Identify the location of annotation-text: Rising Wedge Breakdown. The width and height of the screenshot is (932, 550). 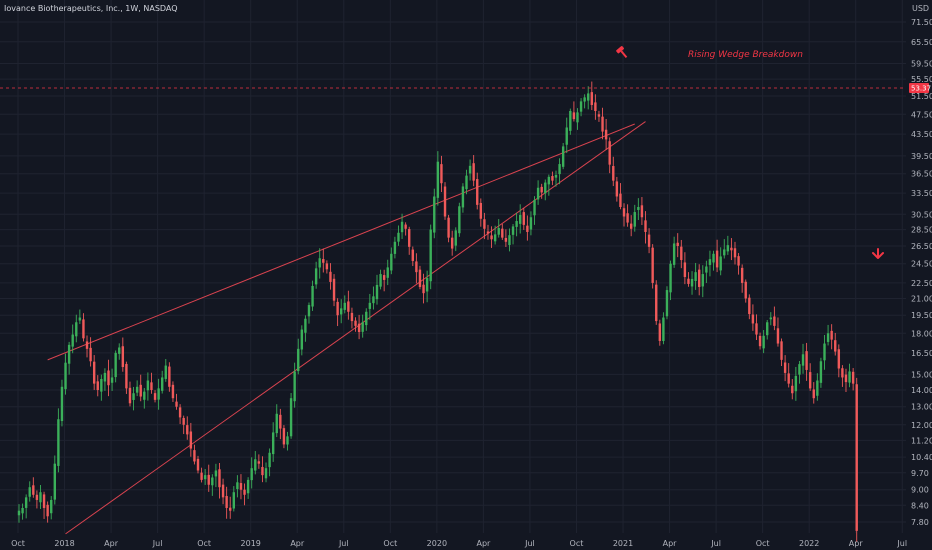
(745, 55).